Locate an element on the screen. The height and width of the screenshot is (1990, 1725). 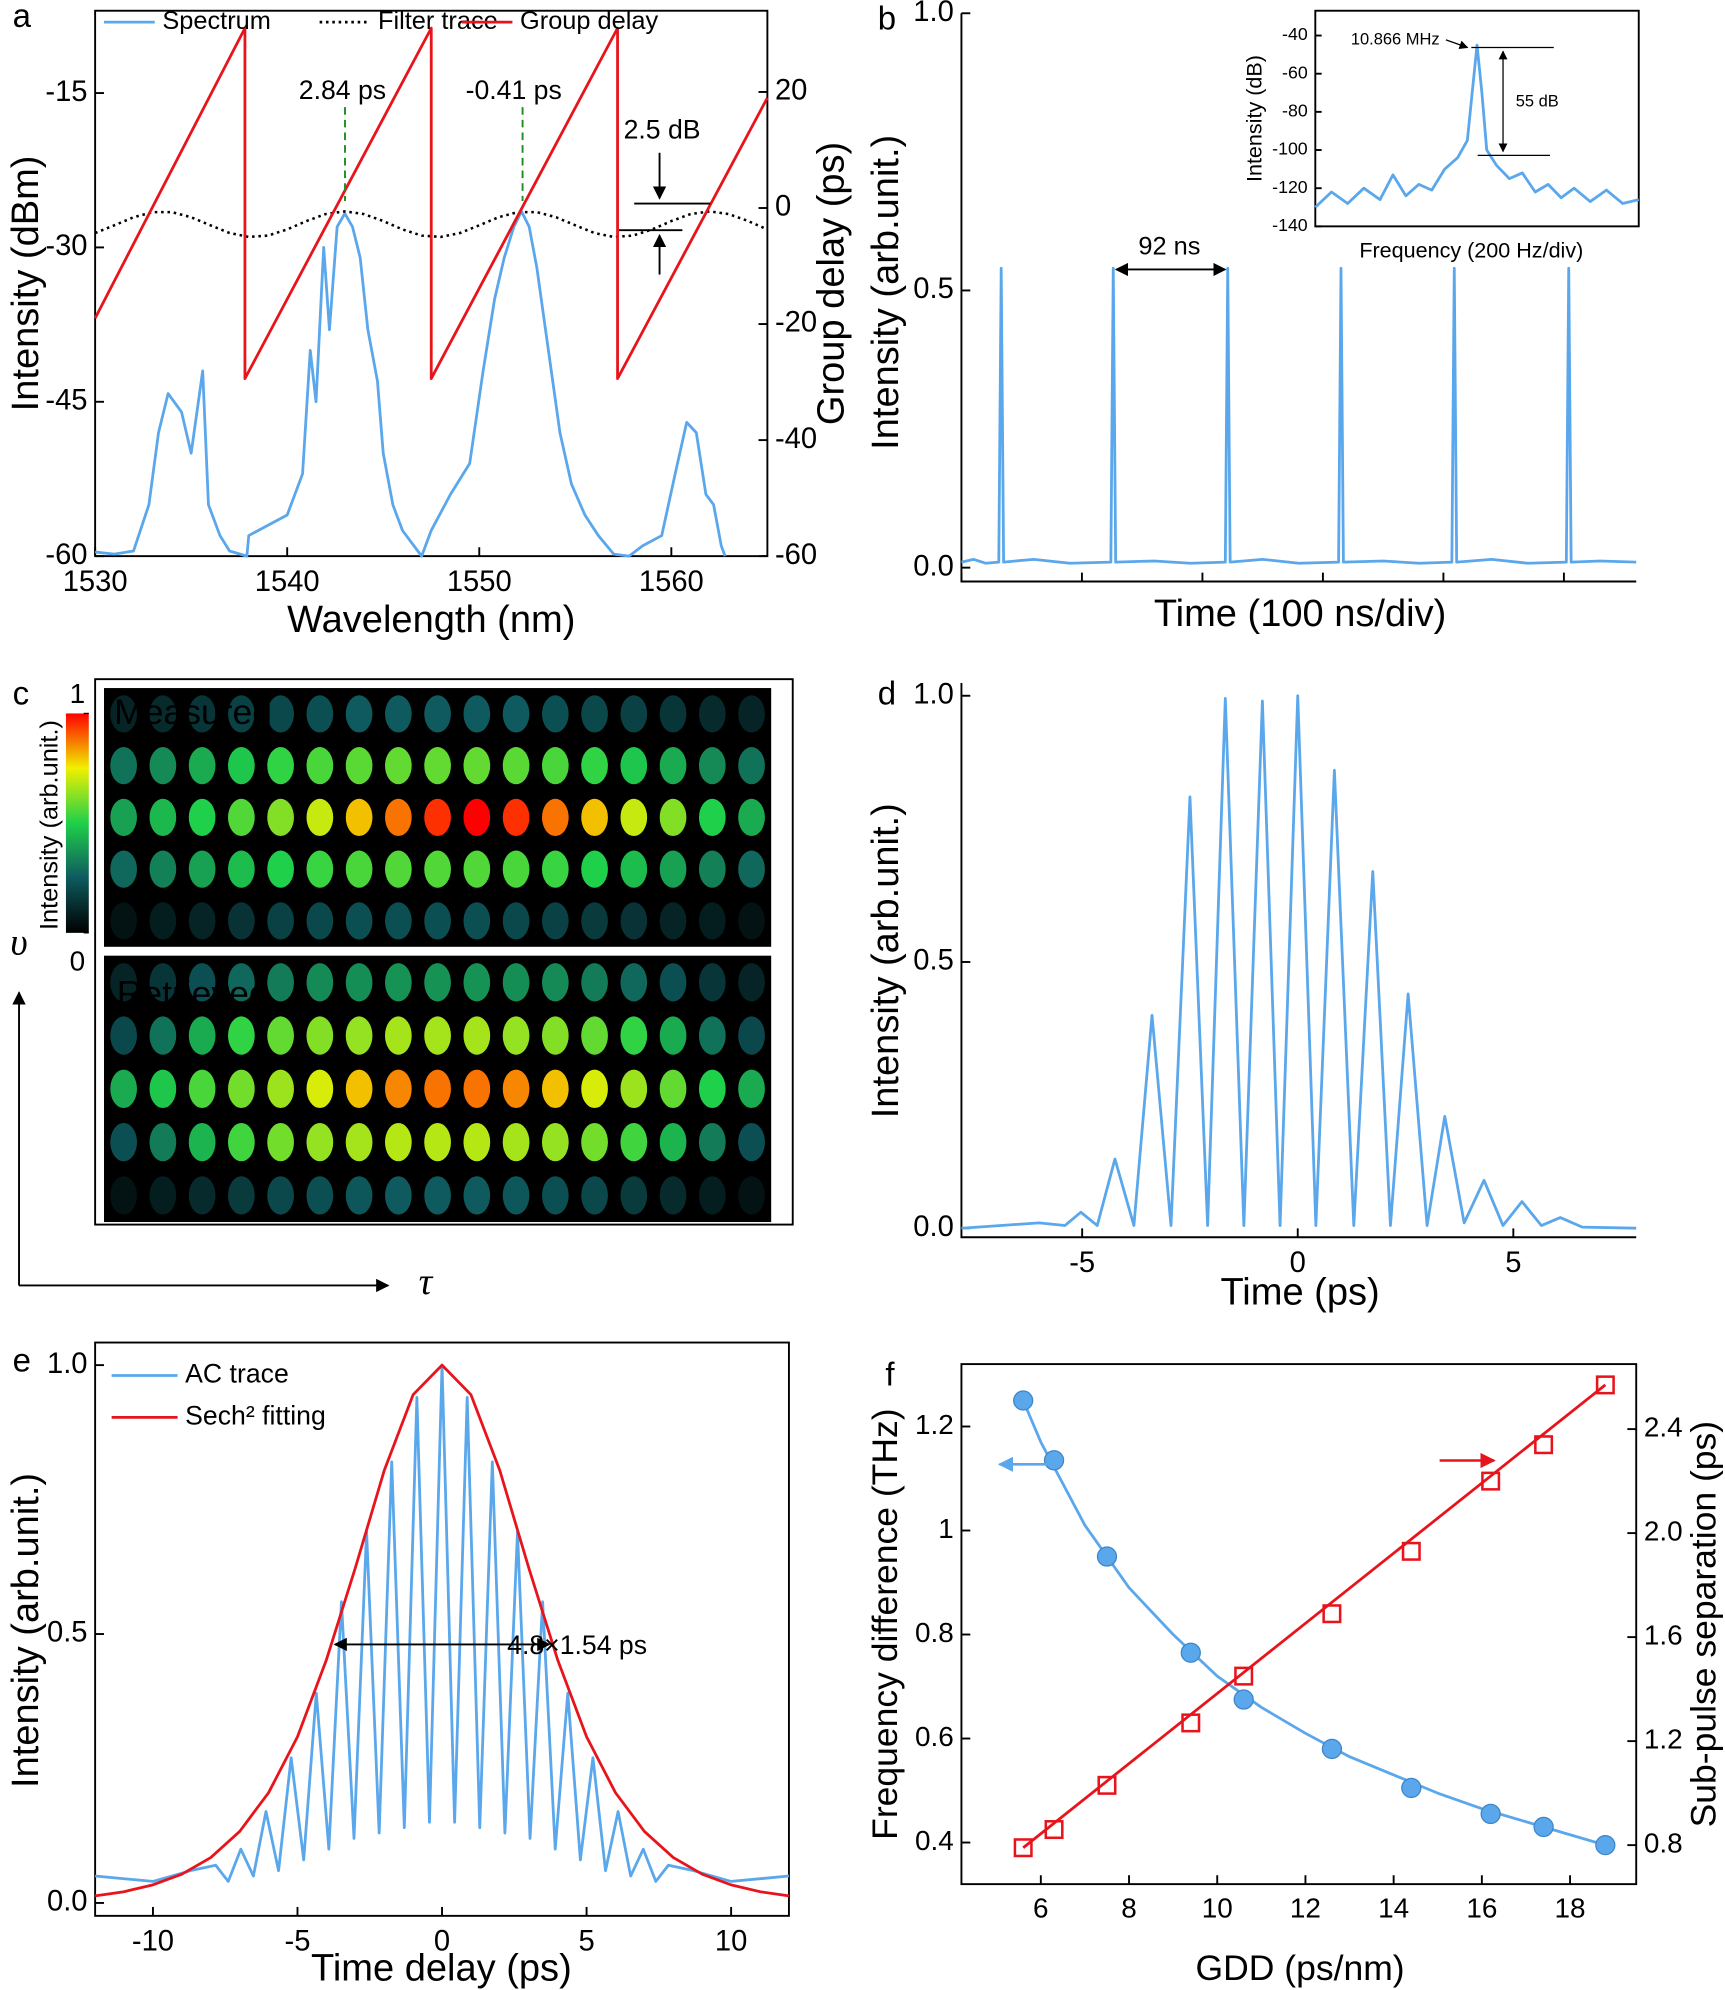
y-axis-label: υ is located at coordinates (18, 942).